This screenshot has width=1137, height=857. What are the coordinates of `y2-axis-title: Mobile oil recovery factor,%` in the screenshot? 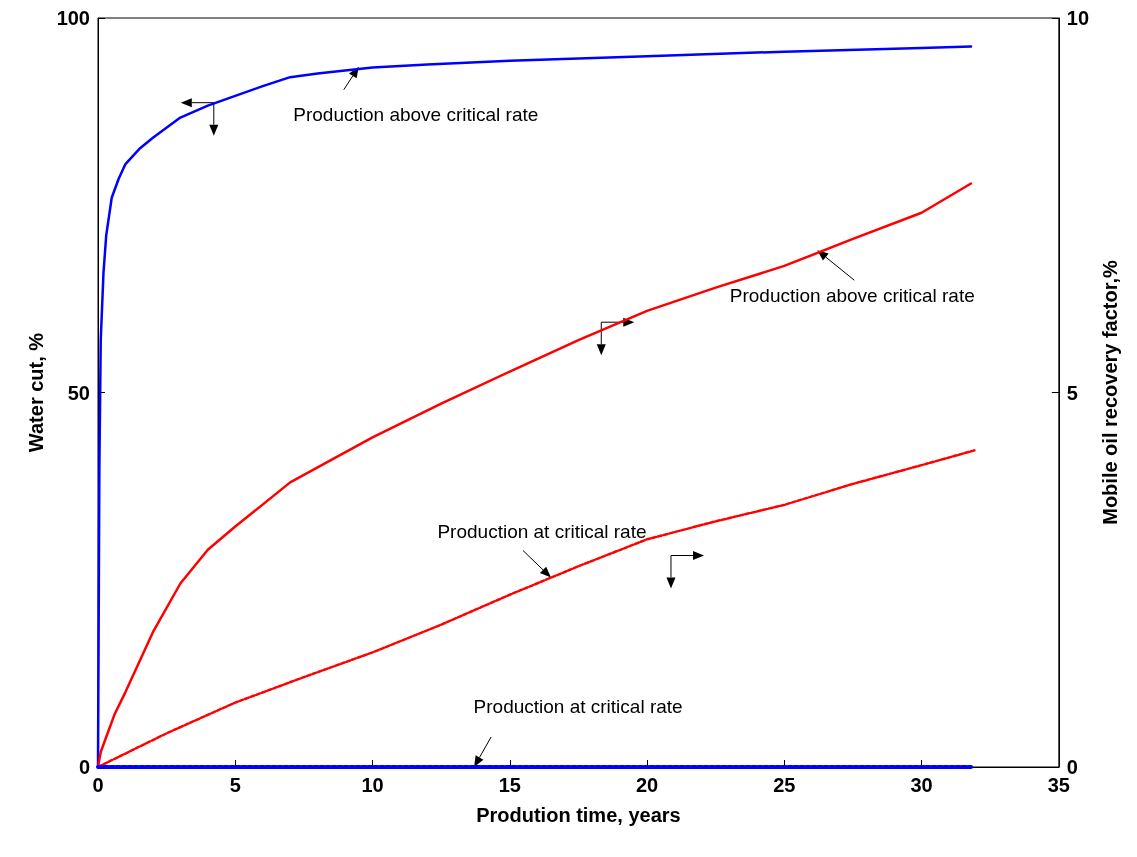 It's located at (1110, 392).